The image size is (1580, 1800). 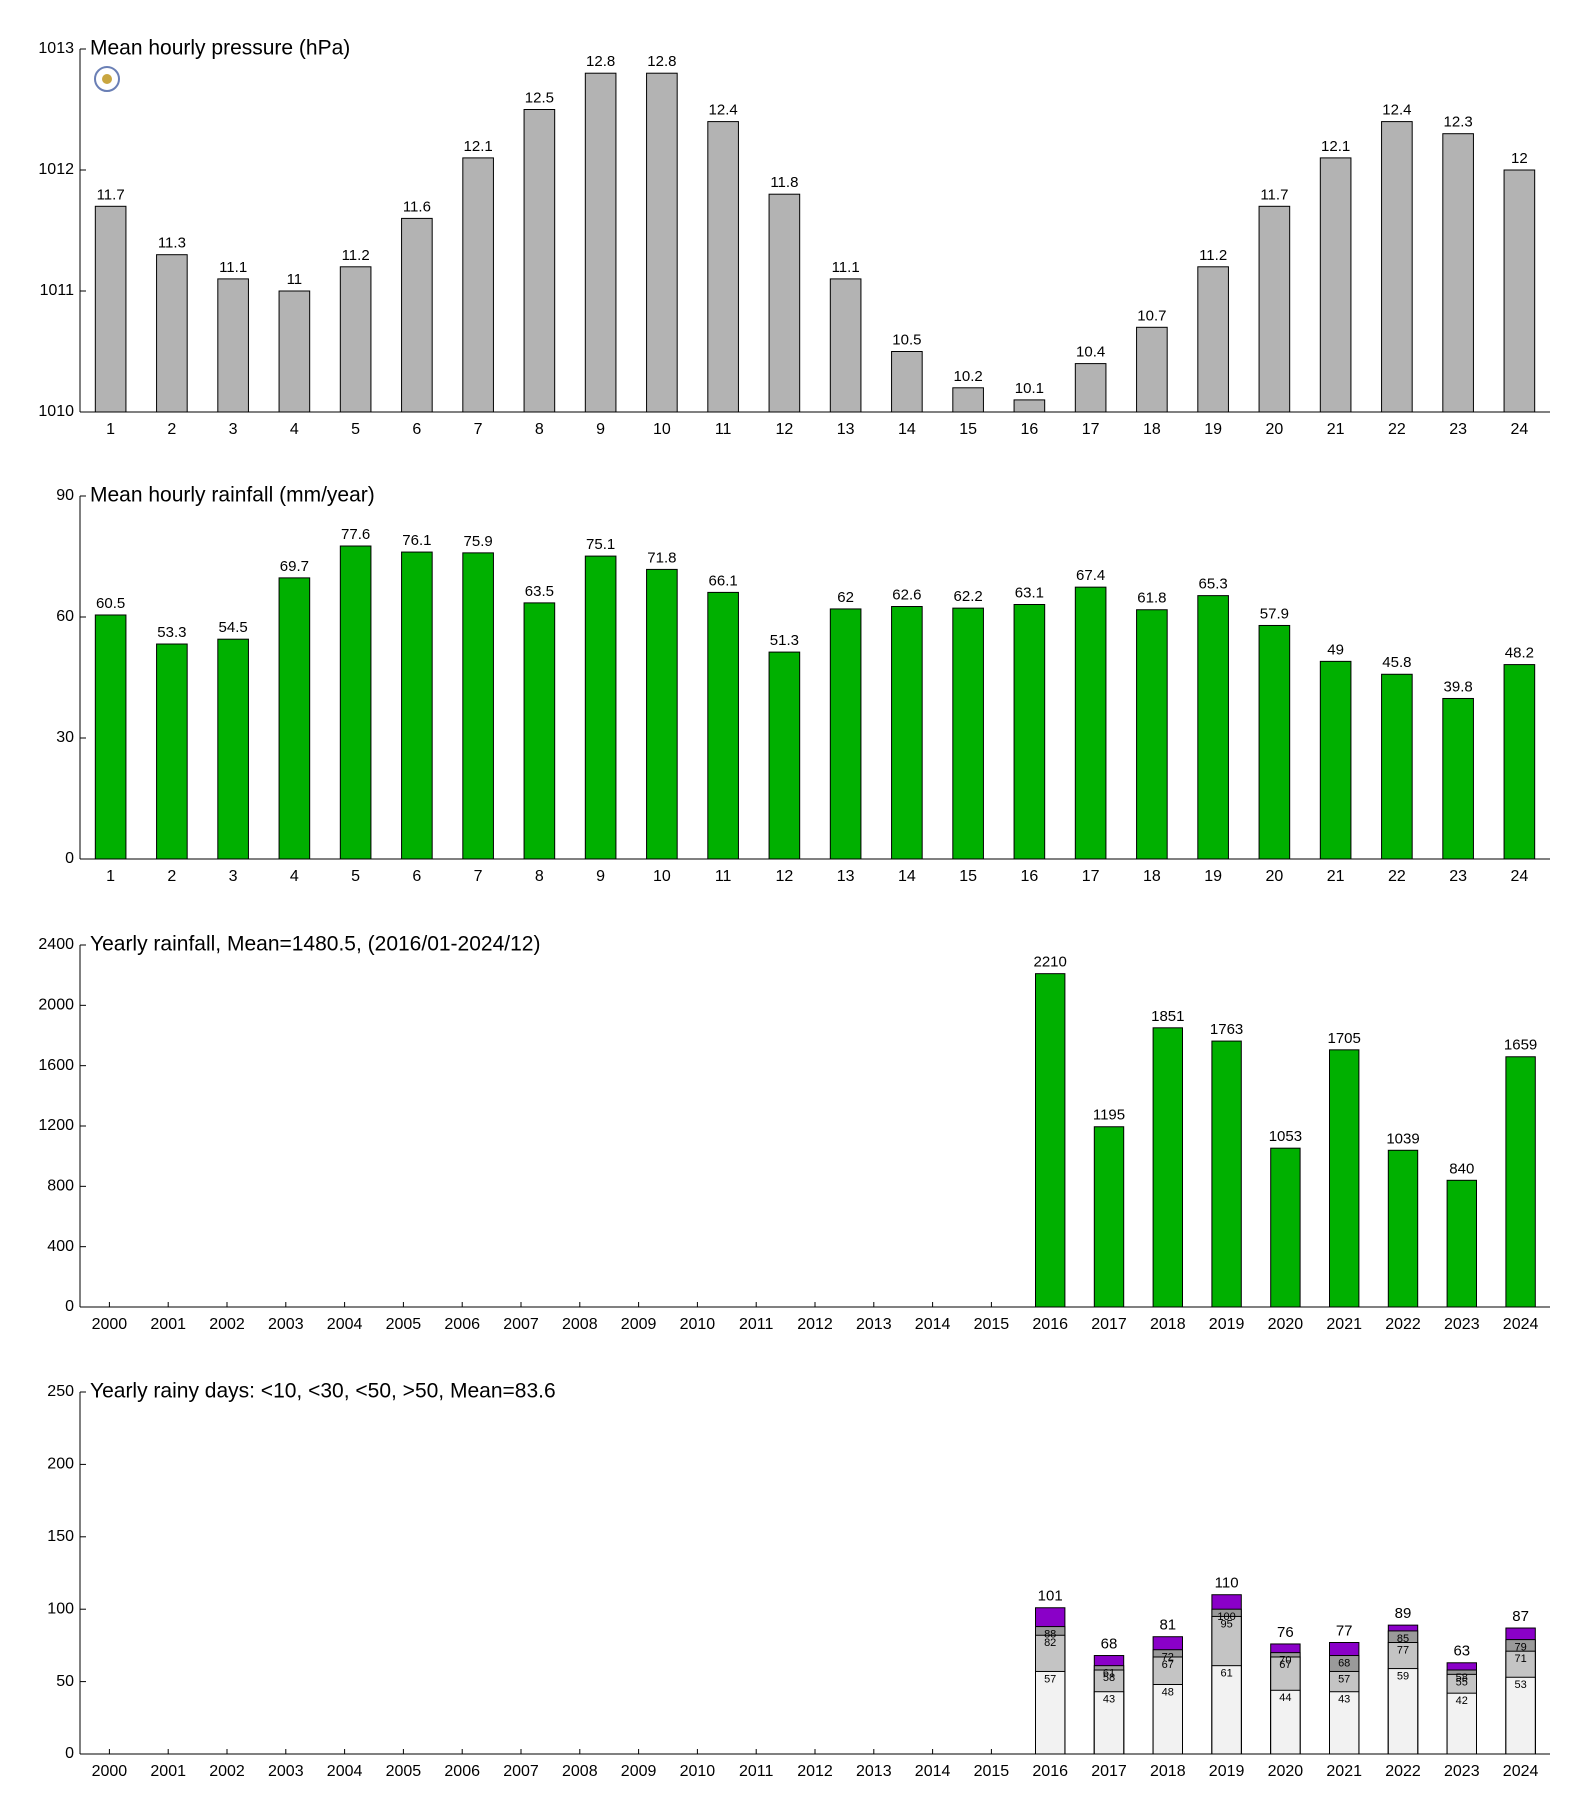 I want to click on x-tick-label: 2000, so click(x=110, y=1771).